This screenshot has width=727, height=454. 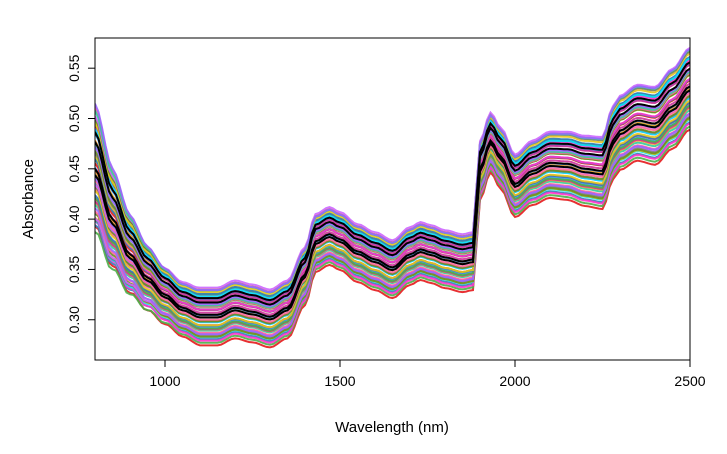 What do you see at coordinates (74, 168) in the screenshot?
I see `y-tick-label: 0.45` at bounding box center [74, 168].